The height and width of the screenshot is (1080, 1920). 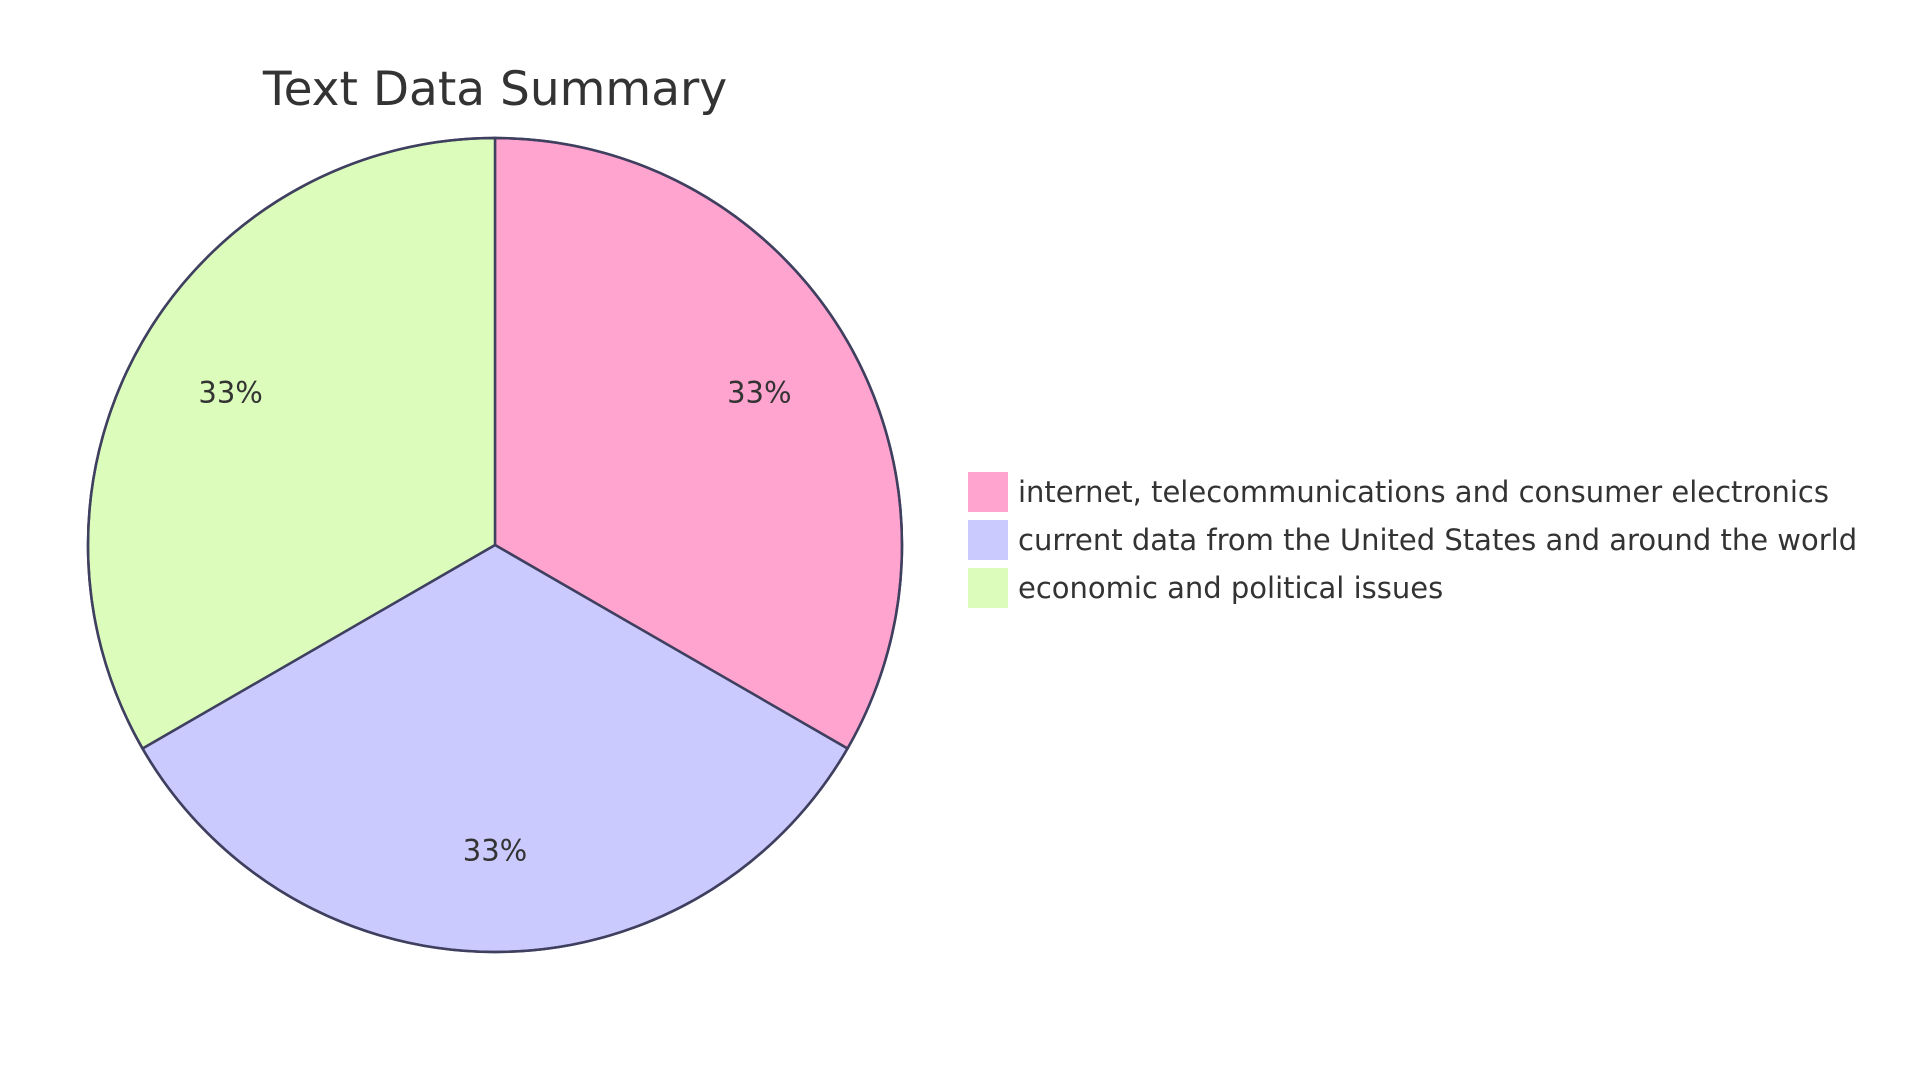 What do you see at coordinates (230, 392) in the screenshot?
I see `pie-slice-label-2: 33%` at bounding box center [230, 392].